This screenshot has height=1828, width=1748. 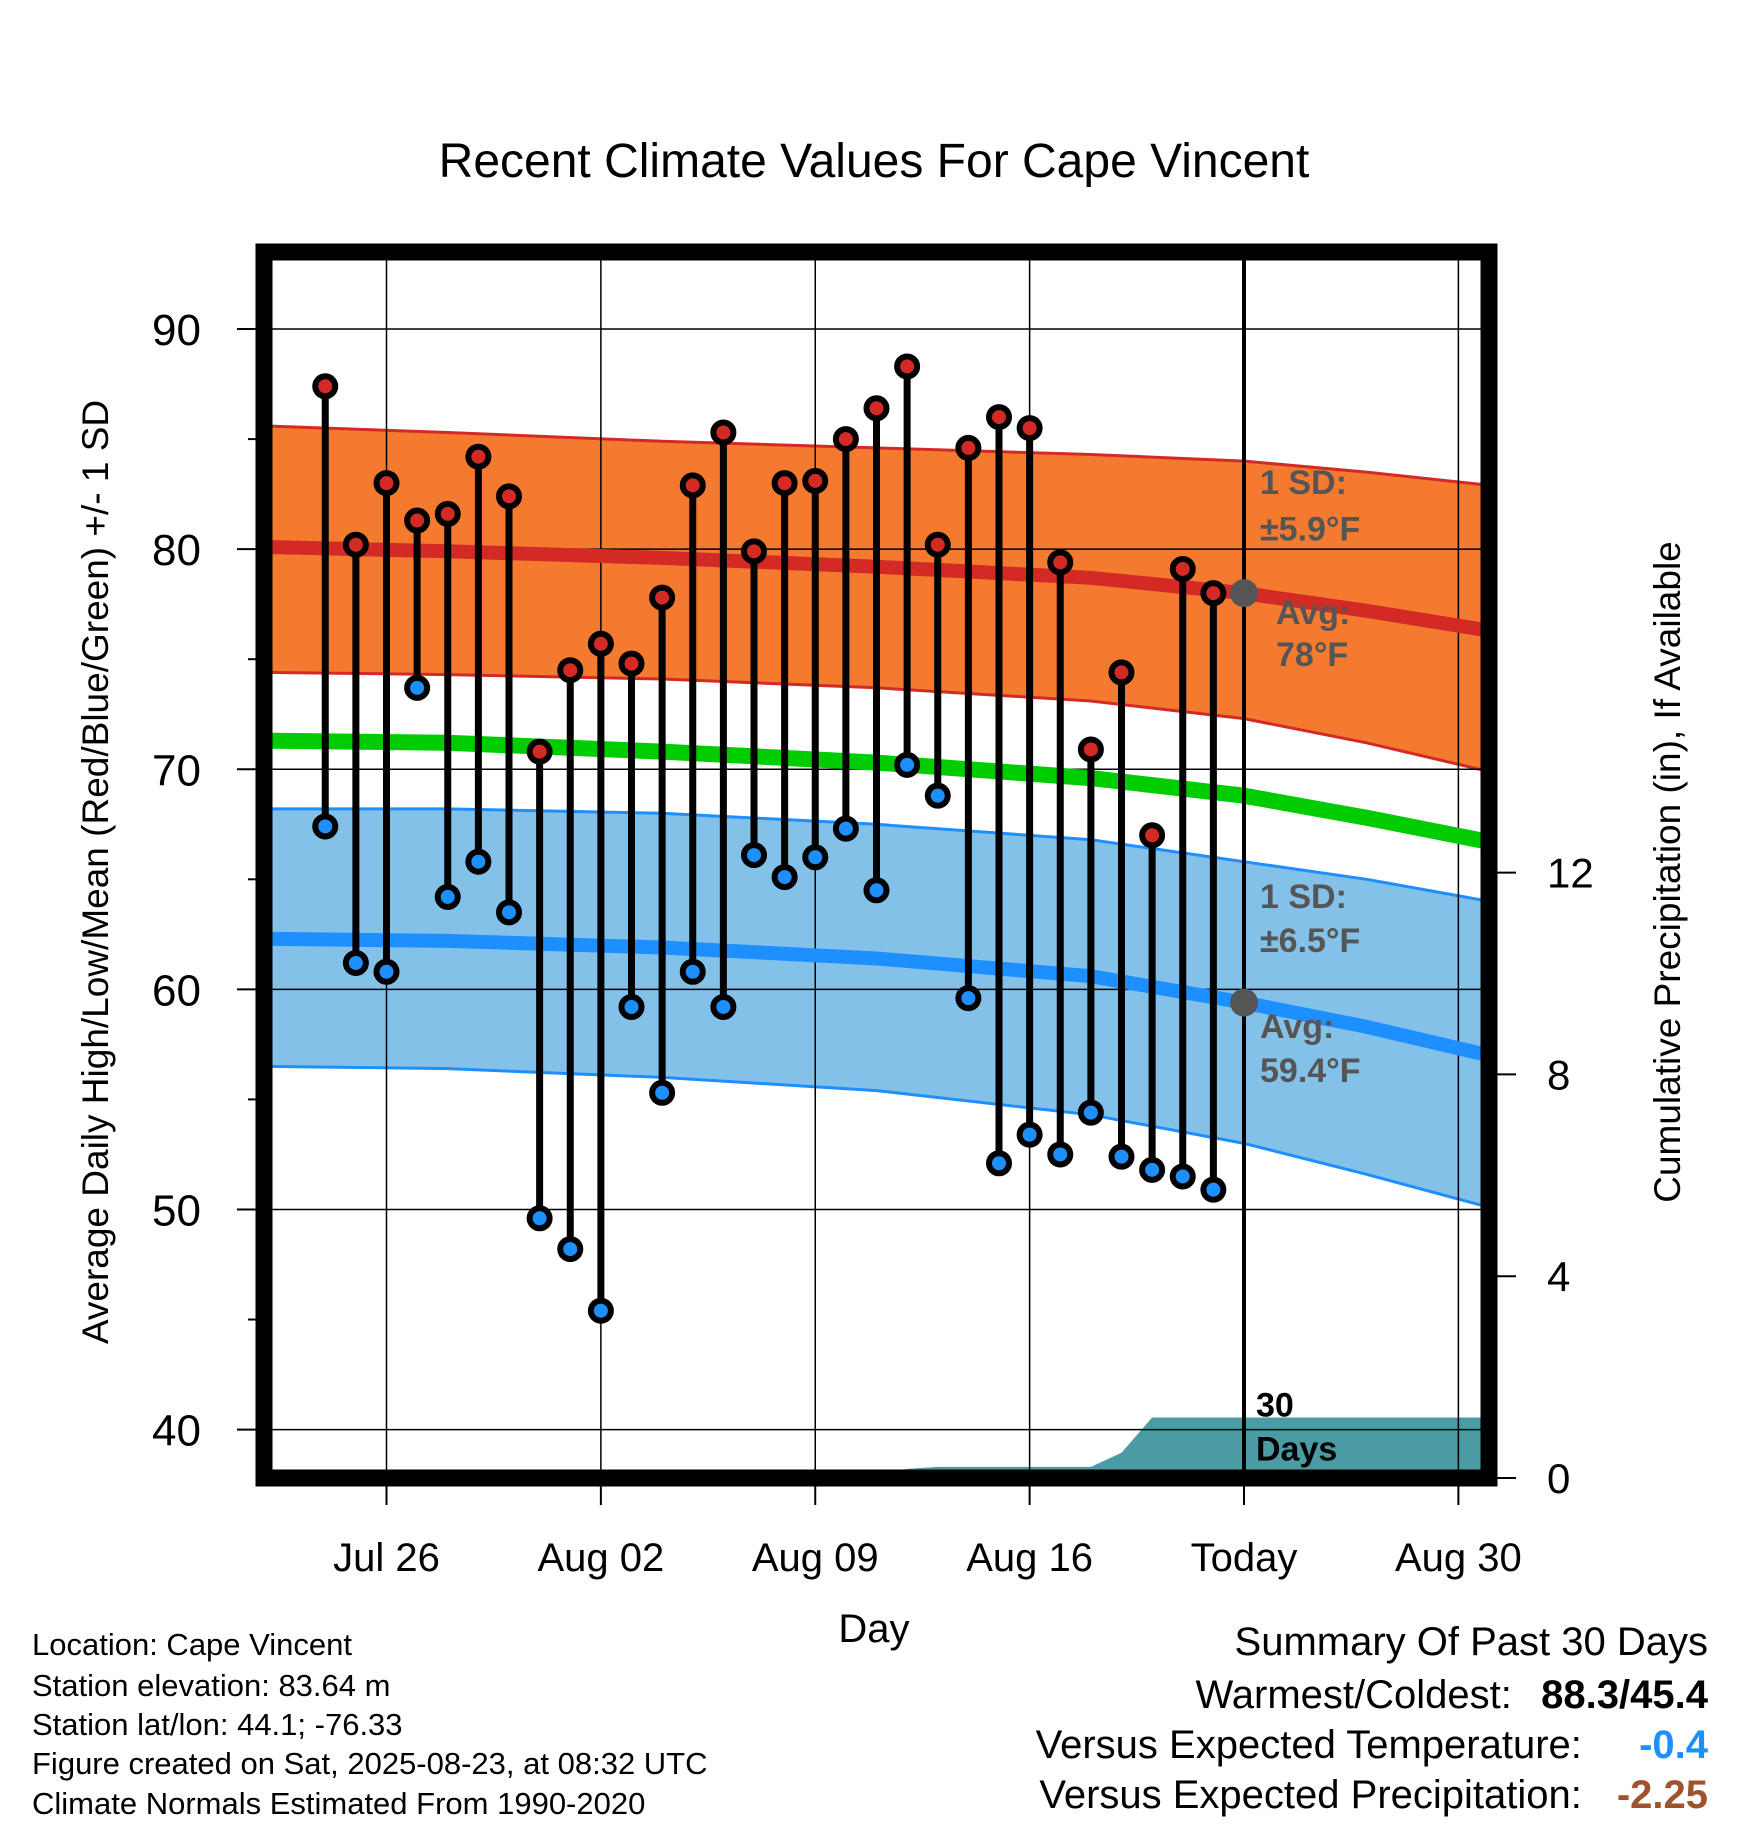 I want to click on summary-warmest-row: Warmest/Coldest: 88.3/45.4, so click(x=1452, y=1695).